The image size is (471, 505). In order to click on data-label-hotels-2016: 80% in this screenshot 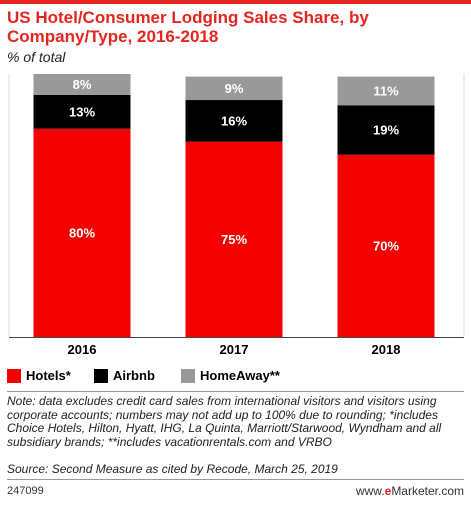, I will do `click(82, 232)`.